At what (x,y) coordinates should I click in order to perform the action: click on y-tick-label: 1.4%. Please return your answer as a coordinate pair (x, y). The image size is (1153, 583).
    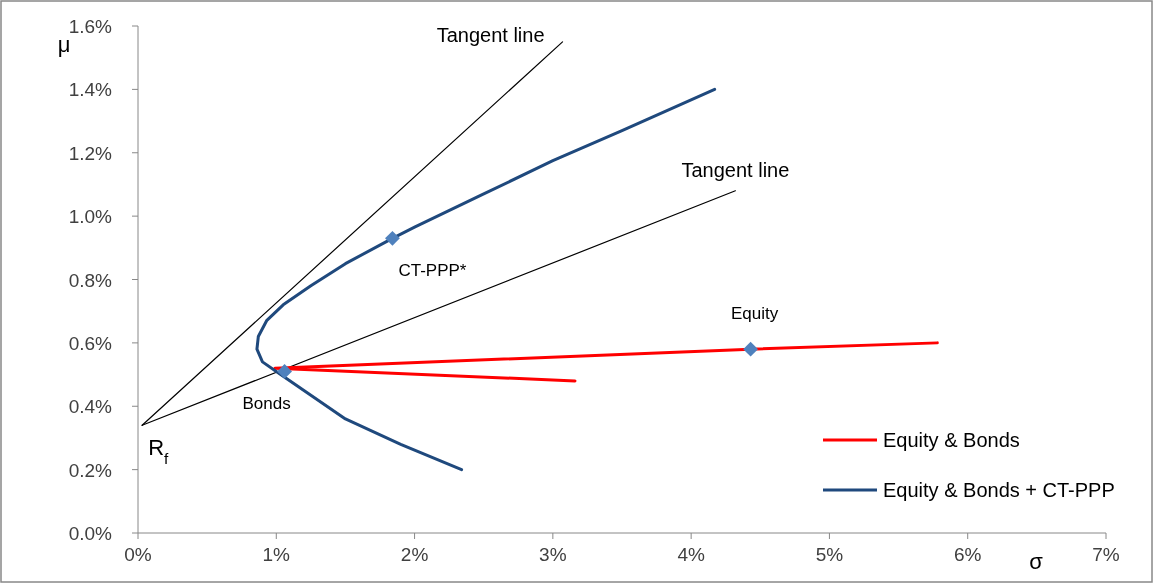
    Looking at the image, I should click on (90, 90).